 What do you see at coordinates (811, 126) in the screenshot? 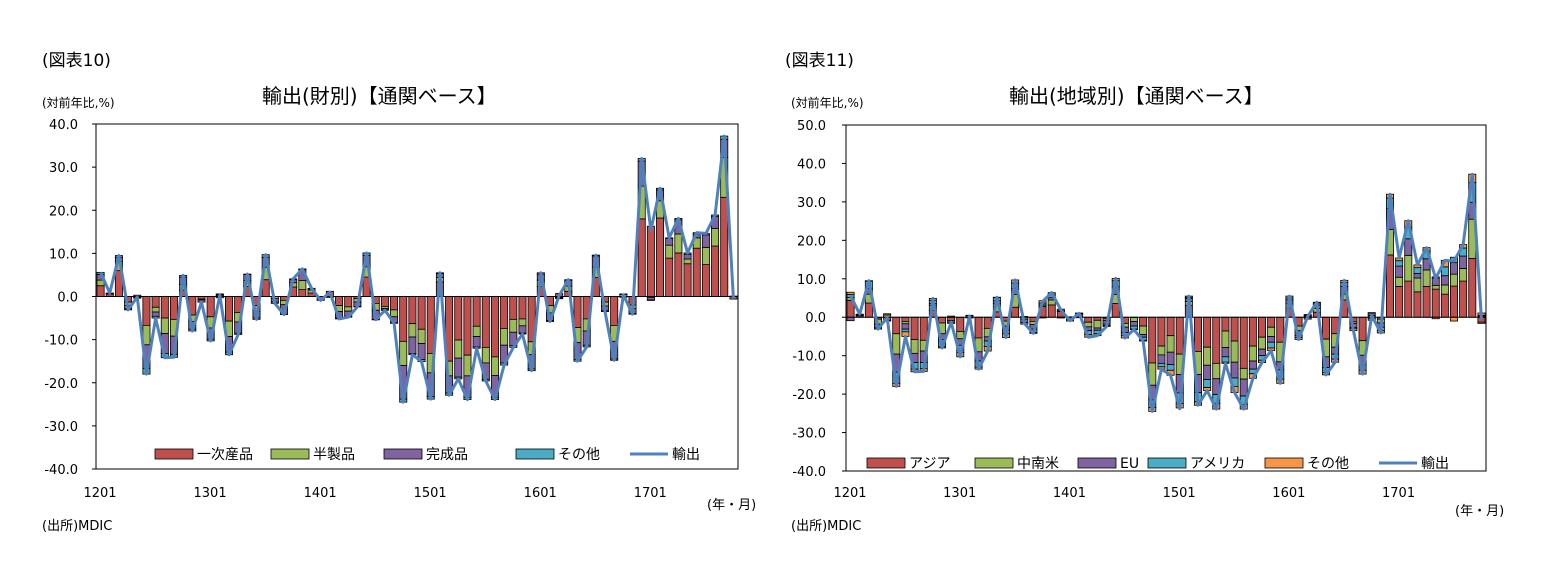
I see `y-tick-label: 50.0` at bounding box center [811, 126].